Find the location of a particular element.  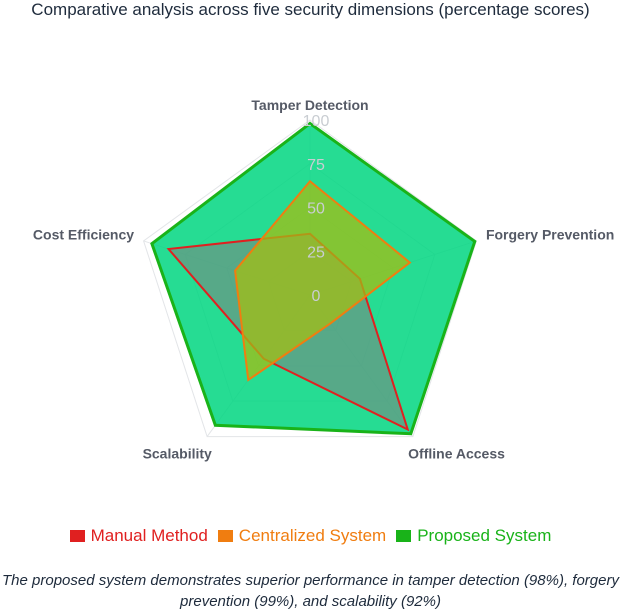

tick-label: 0 is located at coordinates (316, 296).